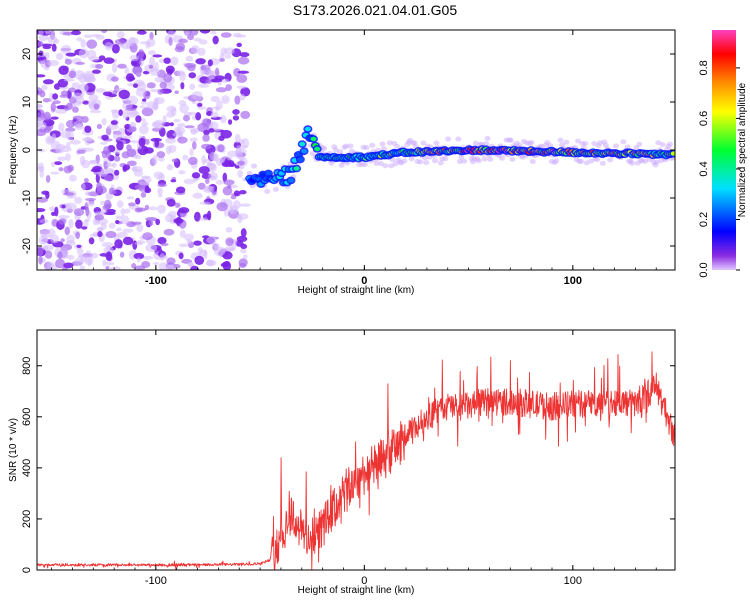  Describe the element at coordinates (573, 581) in the screenshot. I see `x-tick-label: 100` at that location.